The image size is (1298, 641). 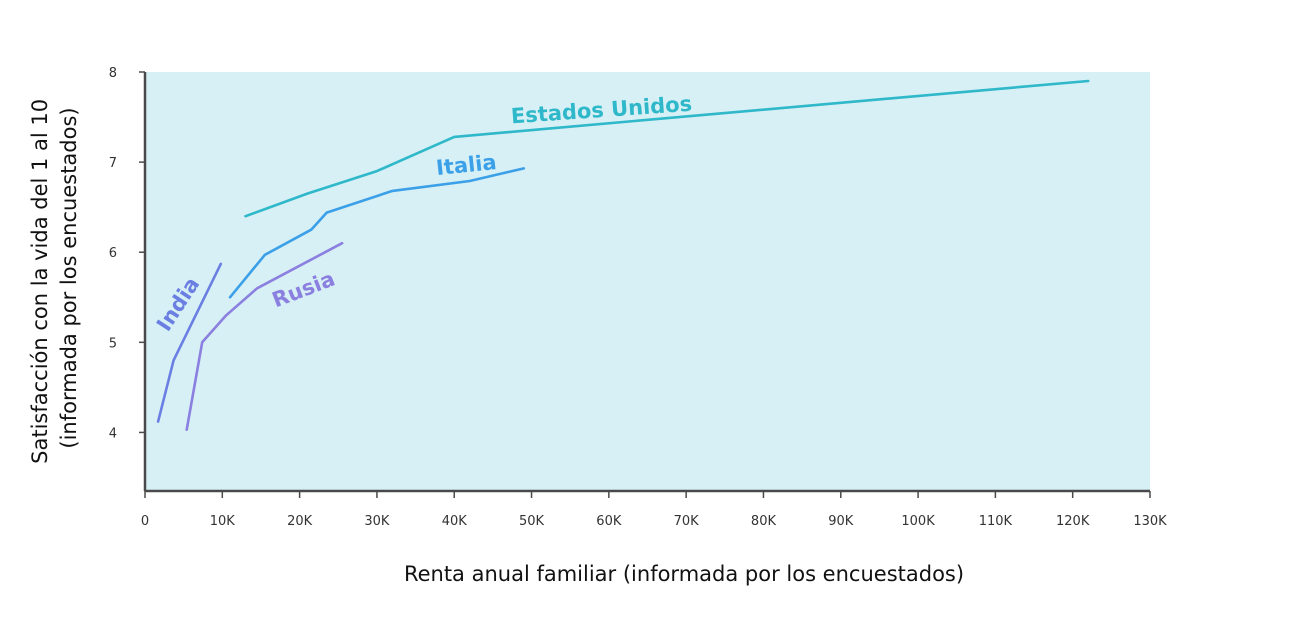 I want to click on x-tick-label: 110K, so click(x=996, y=521).